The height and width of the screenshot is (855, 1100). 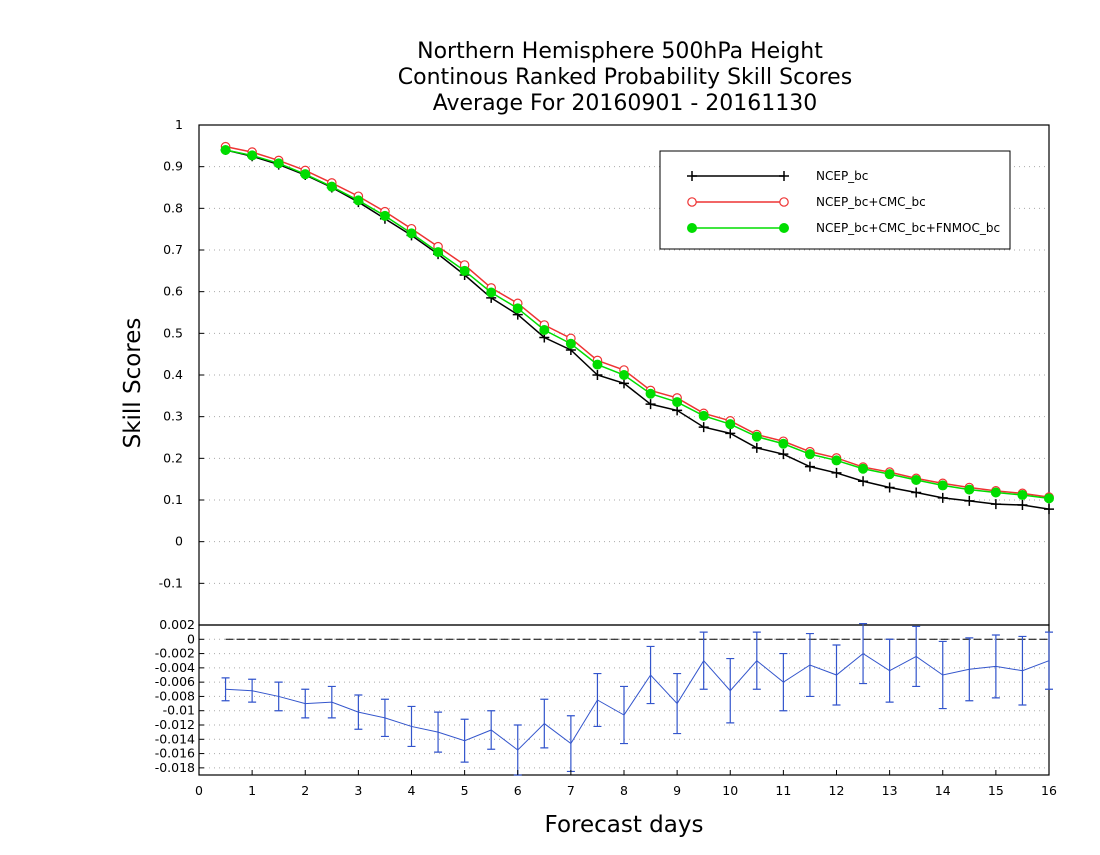 I want to click on diff-y-tick-label: 0.002, so click(x=177, y=624).